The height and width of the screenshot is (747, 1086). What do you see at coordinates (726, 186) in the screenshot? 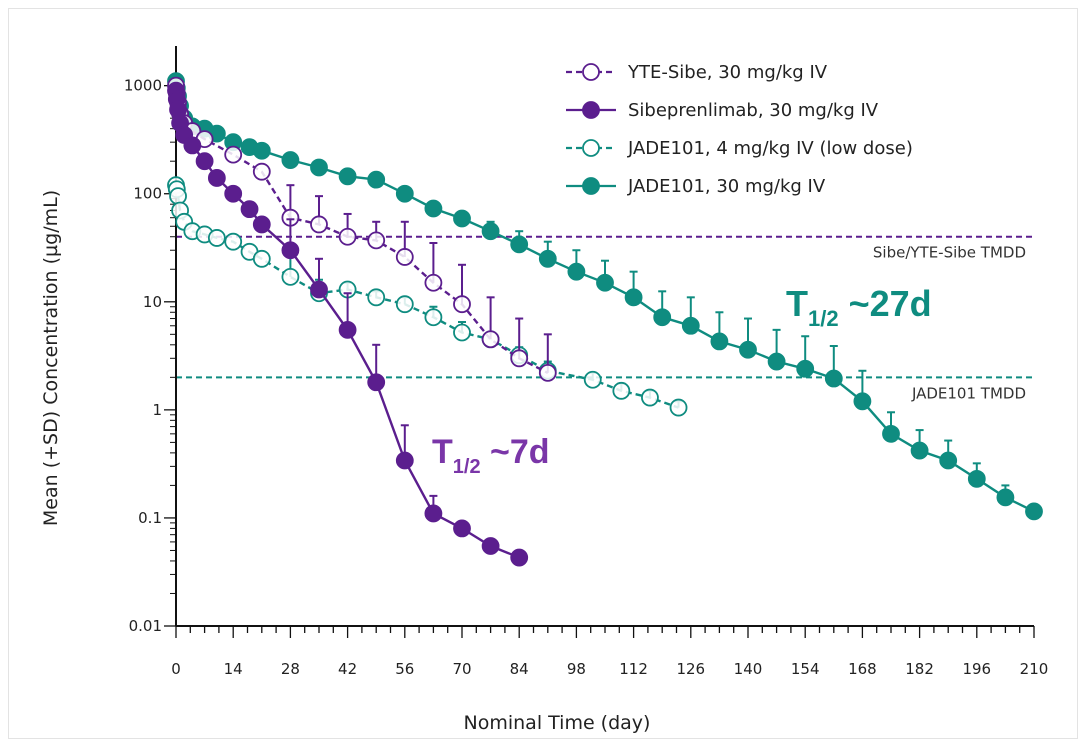
I see `legend-label: JADE101, 30 mg/kg IV` at bounding box center [726, 186].